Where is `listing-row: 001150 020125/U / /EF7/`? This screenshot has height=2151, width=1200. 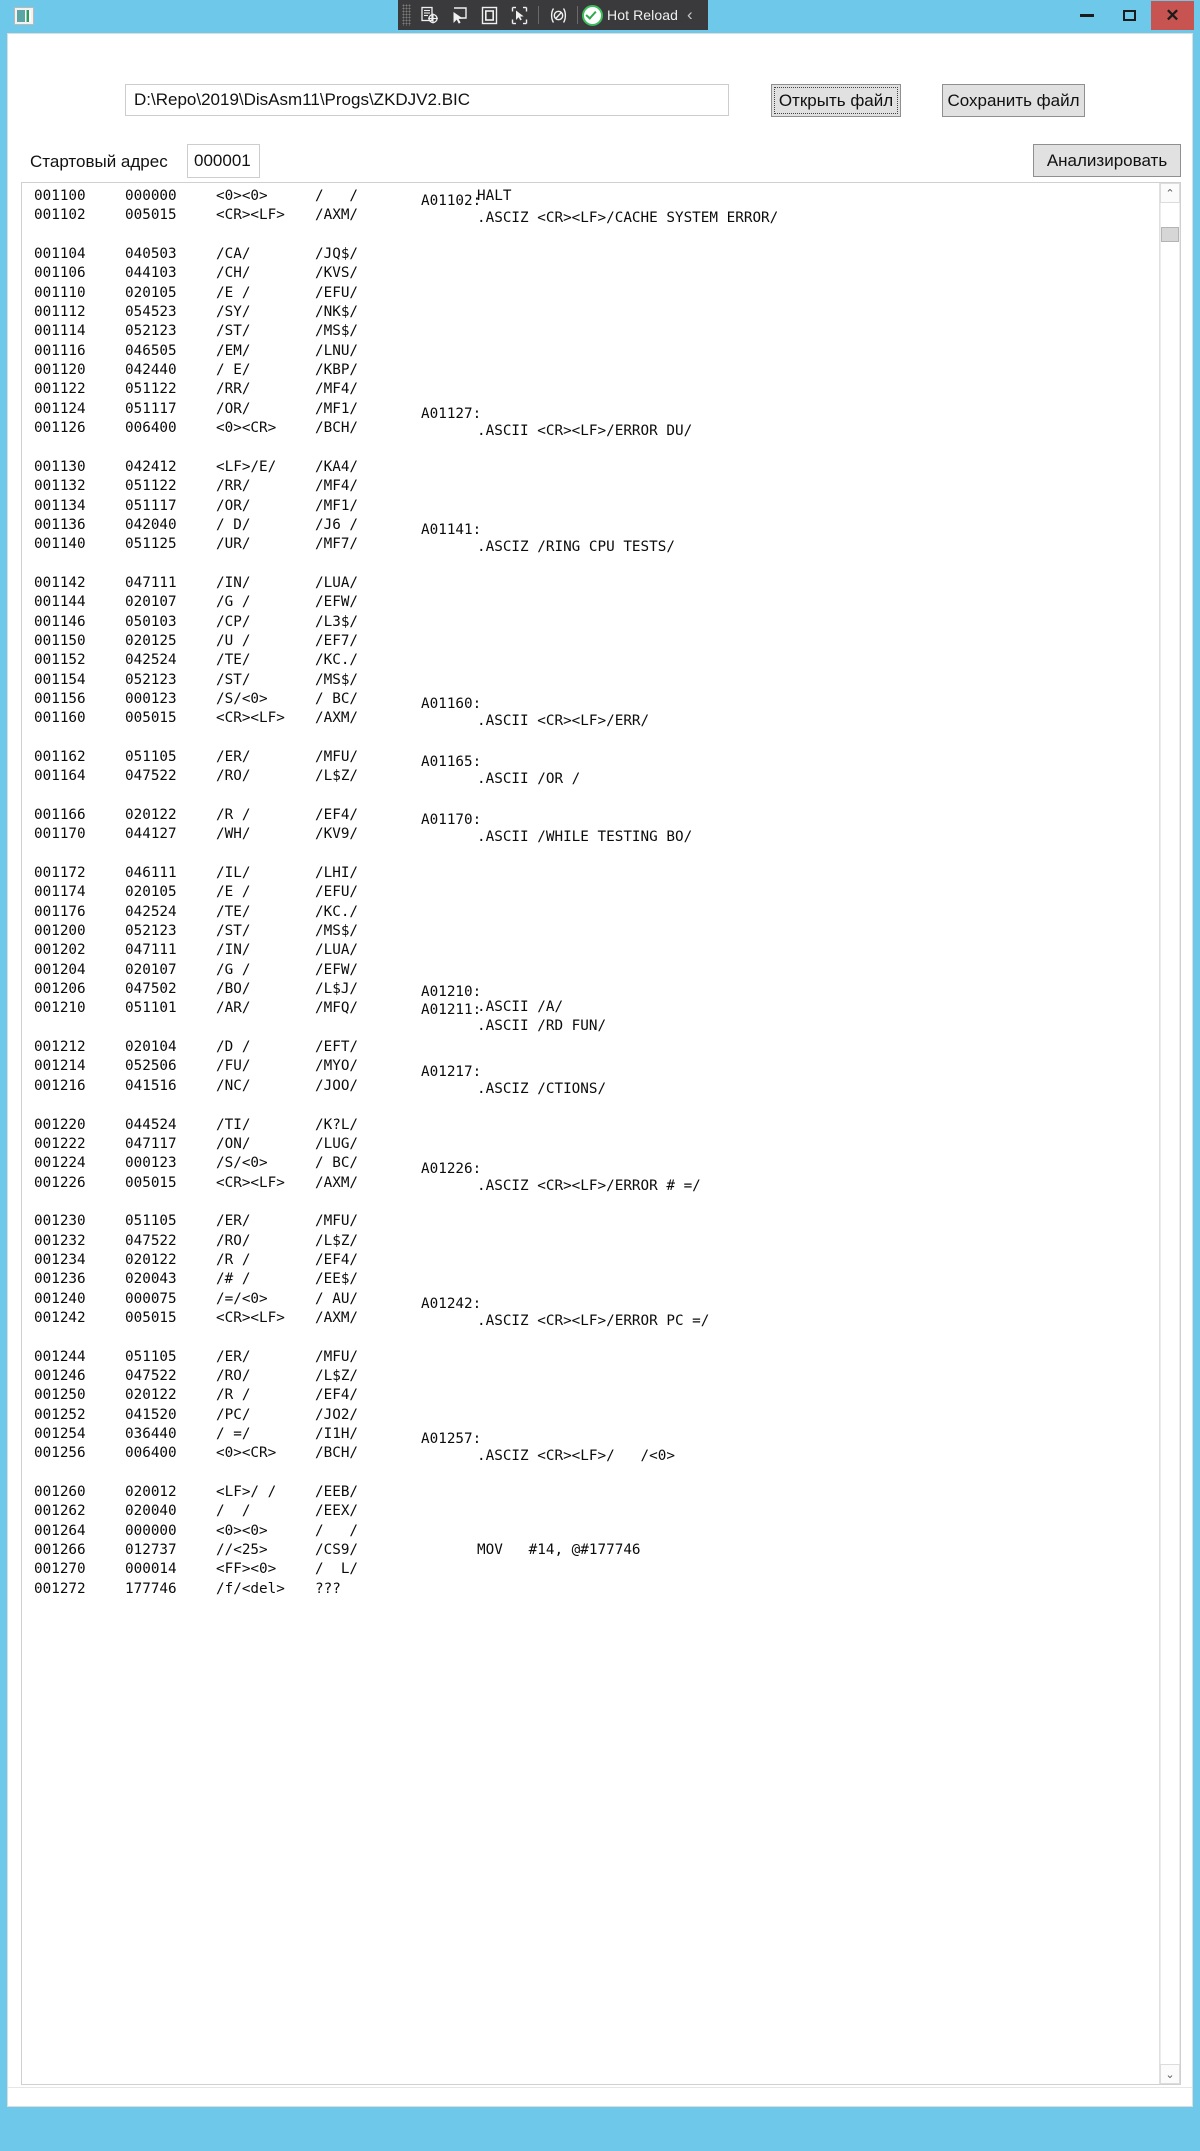 listing-row: 001150 020125/U / /EF7/ is located at coordinates (590, 641).